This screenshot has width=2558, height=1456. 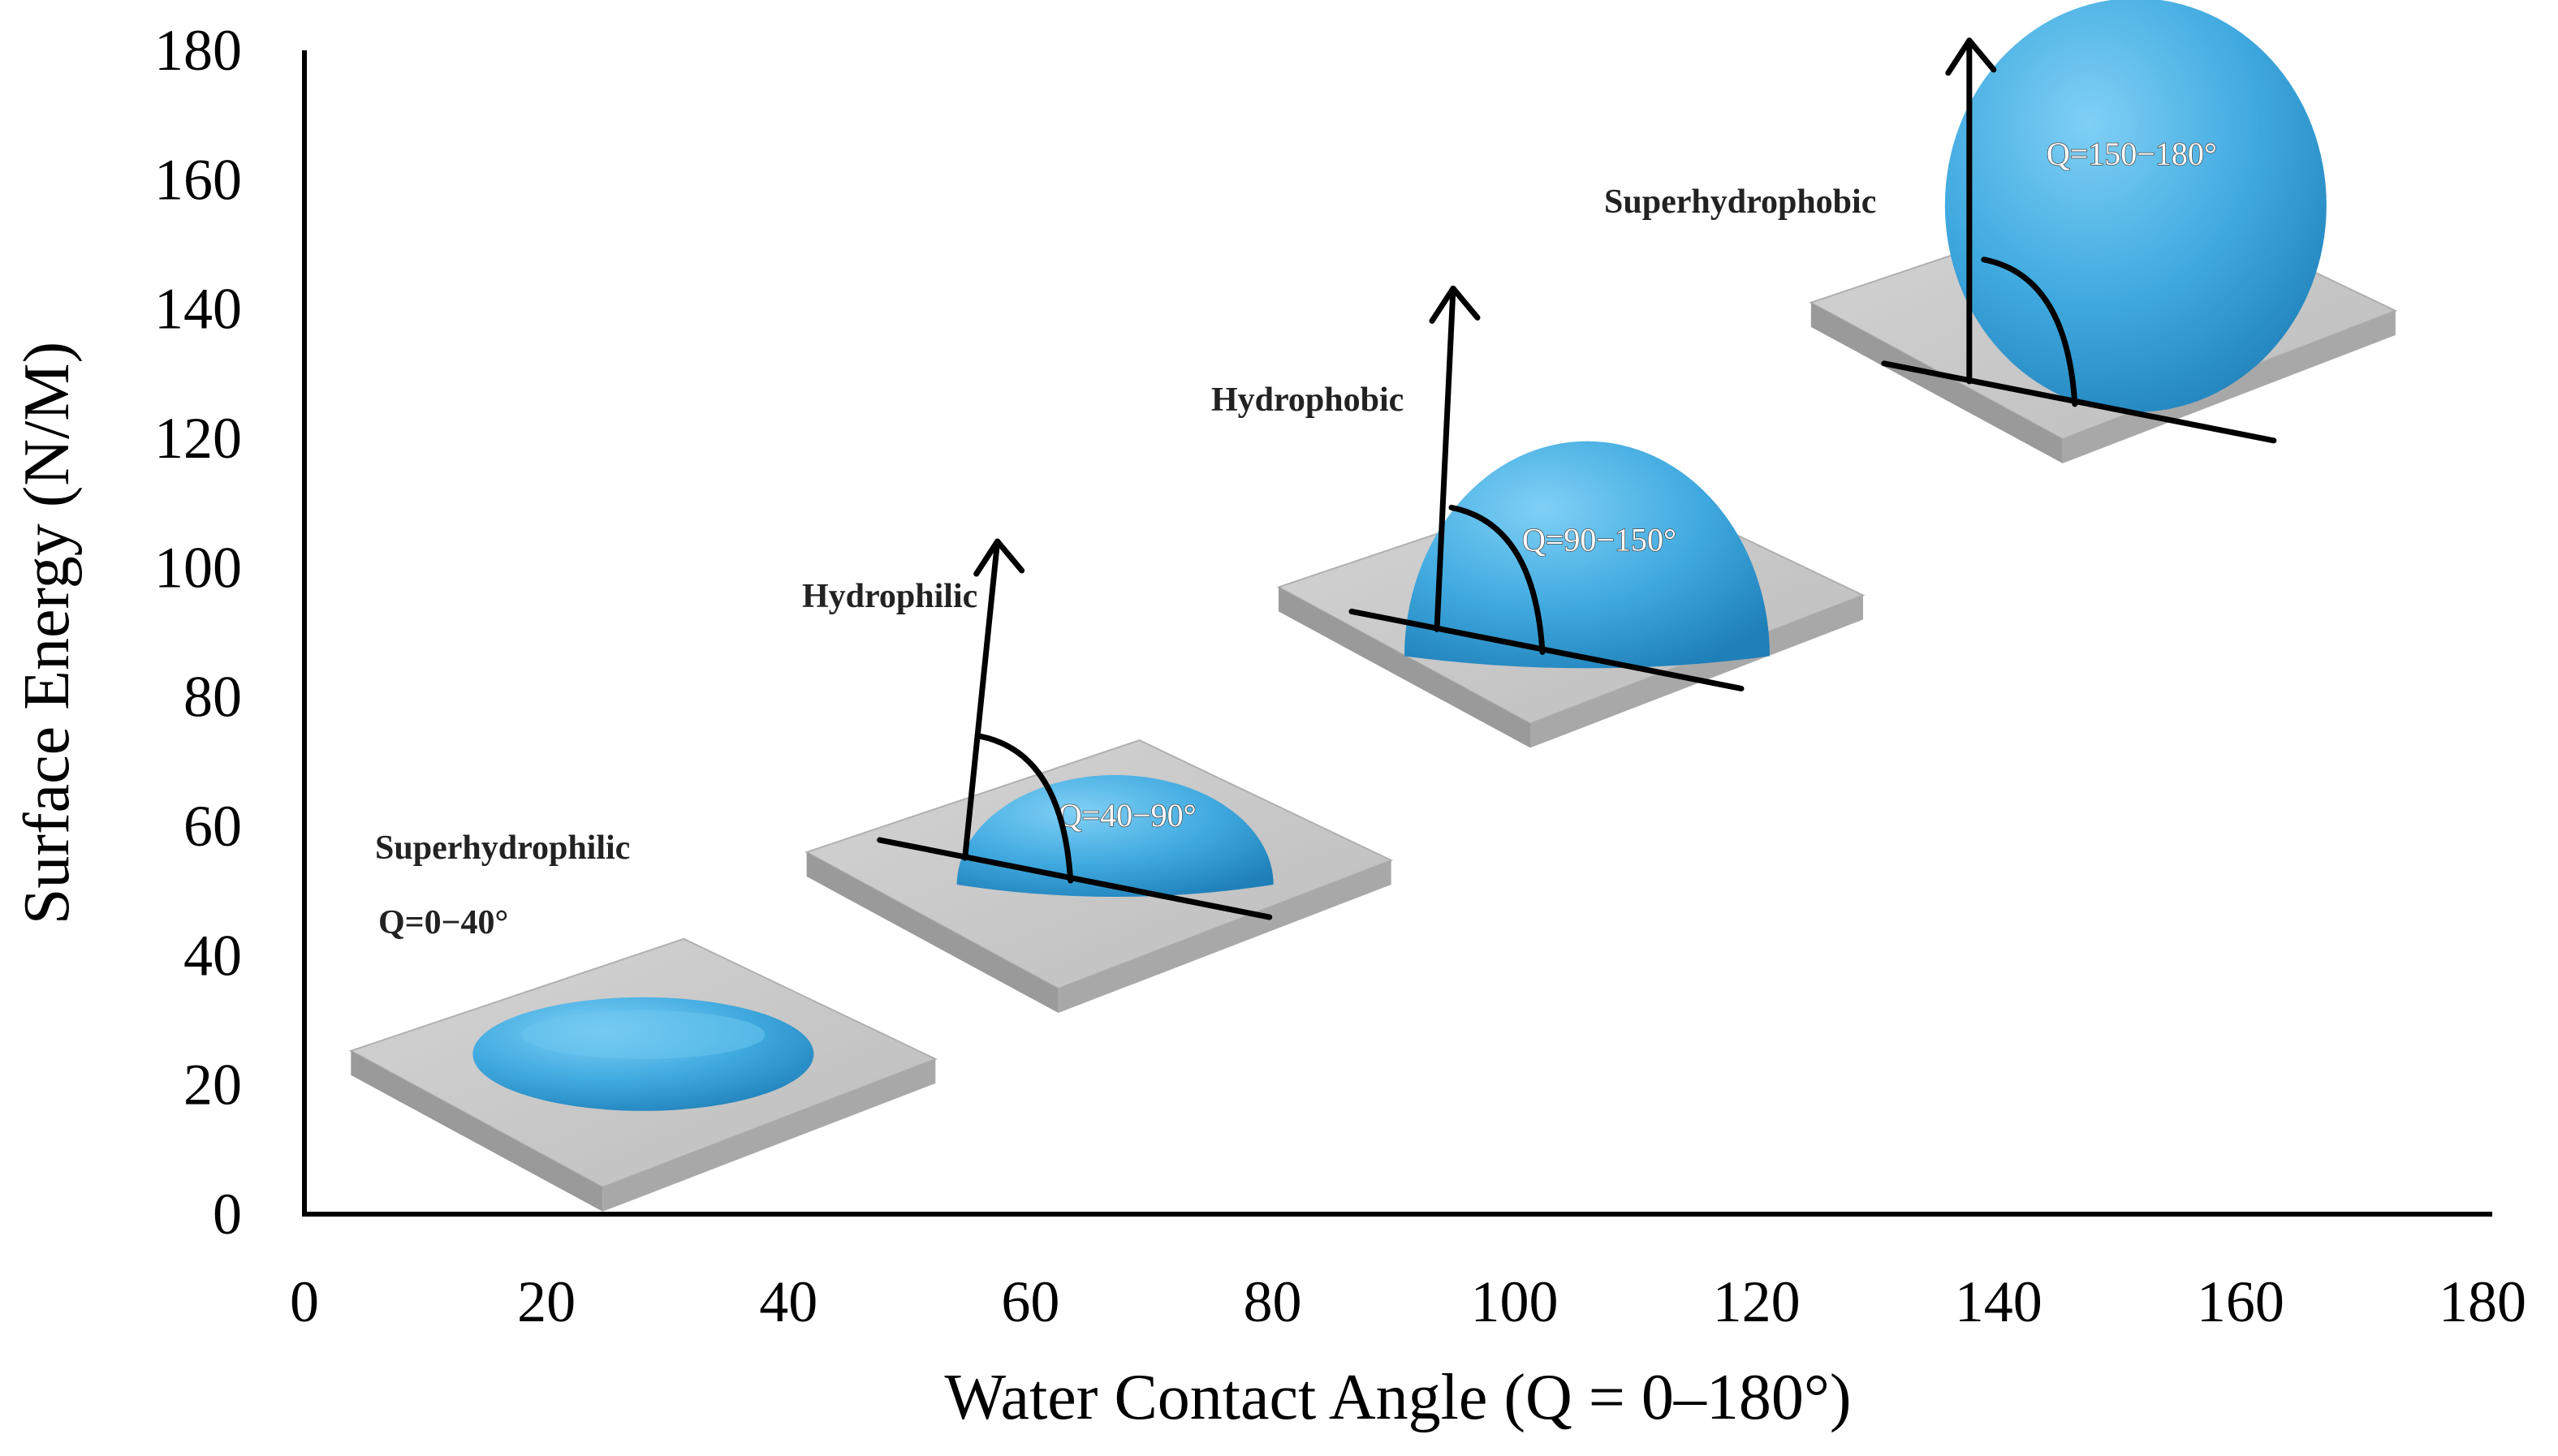 I want to click on region-label: Superhydrophobic, so click(x=1740, y=202).